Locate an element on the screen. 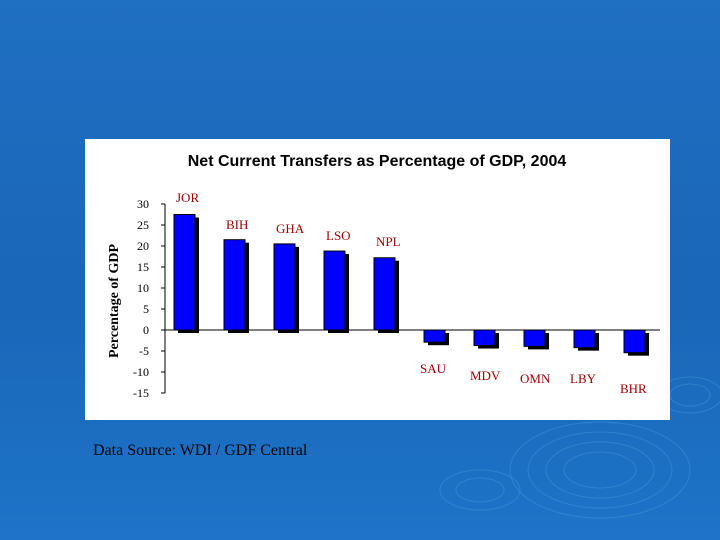 This screenshot has width=720, height=540. y-tick-label: 10 is located at coordinates (143, 288).